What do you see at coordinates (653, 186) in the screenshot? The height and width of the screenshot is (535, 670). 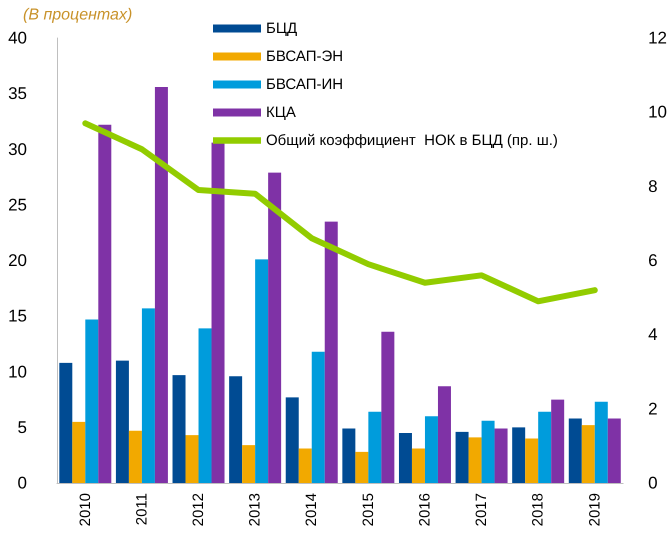 I see `y2-tick-label: 8` at bounding box center [653, 186].